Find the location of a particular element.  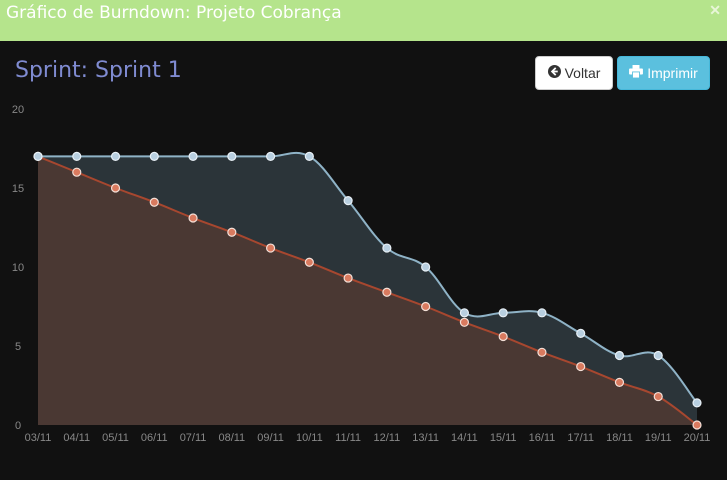

print-button: Imprimir is located at coordinates (663, 73).